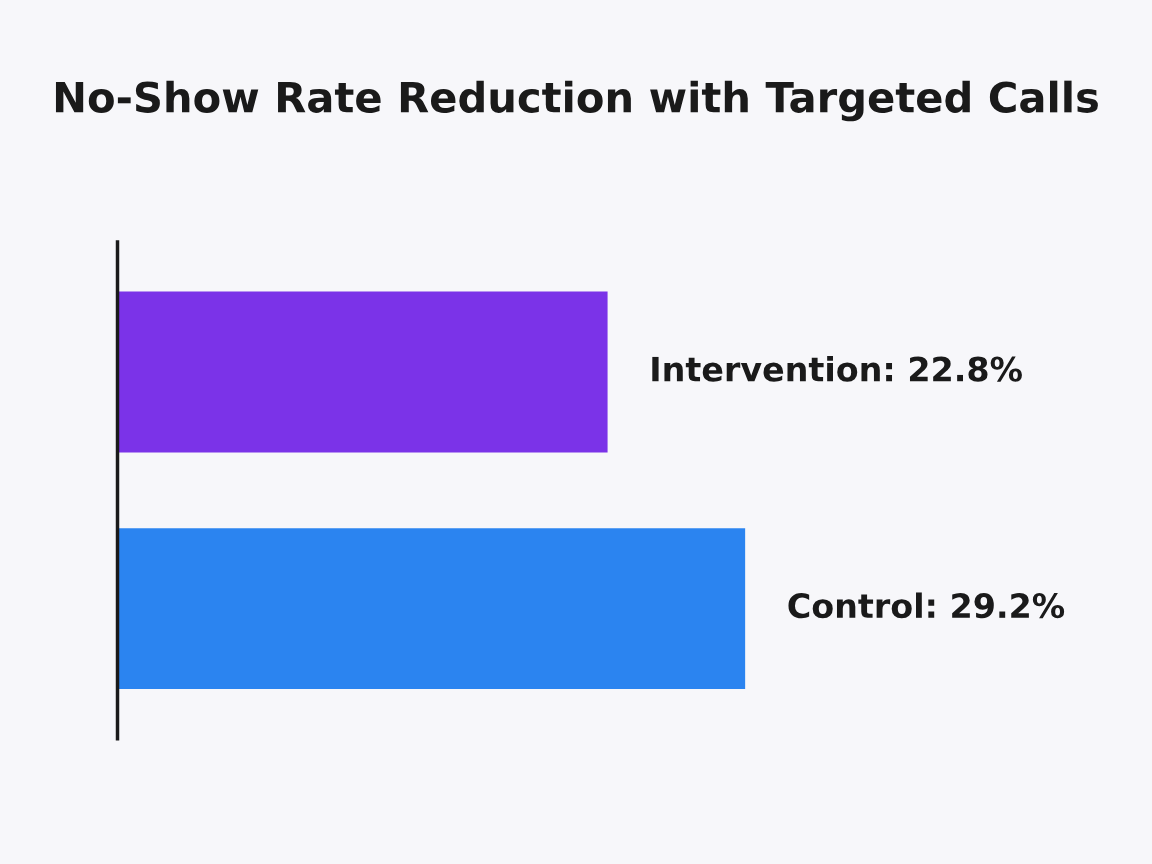 The height and width of the screenshot is (864, 1152). What do you see at coordinates (837, 368) in the screenshot?
I see `data-label: Intervention: 22.8%` at bounding box center [837, 368].